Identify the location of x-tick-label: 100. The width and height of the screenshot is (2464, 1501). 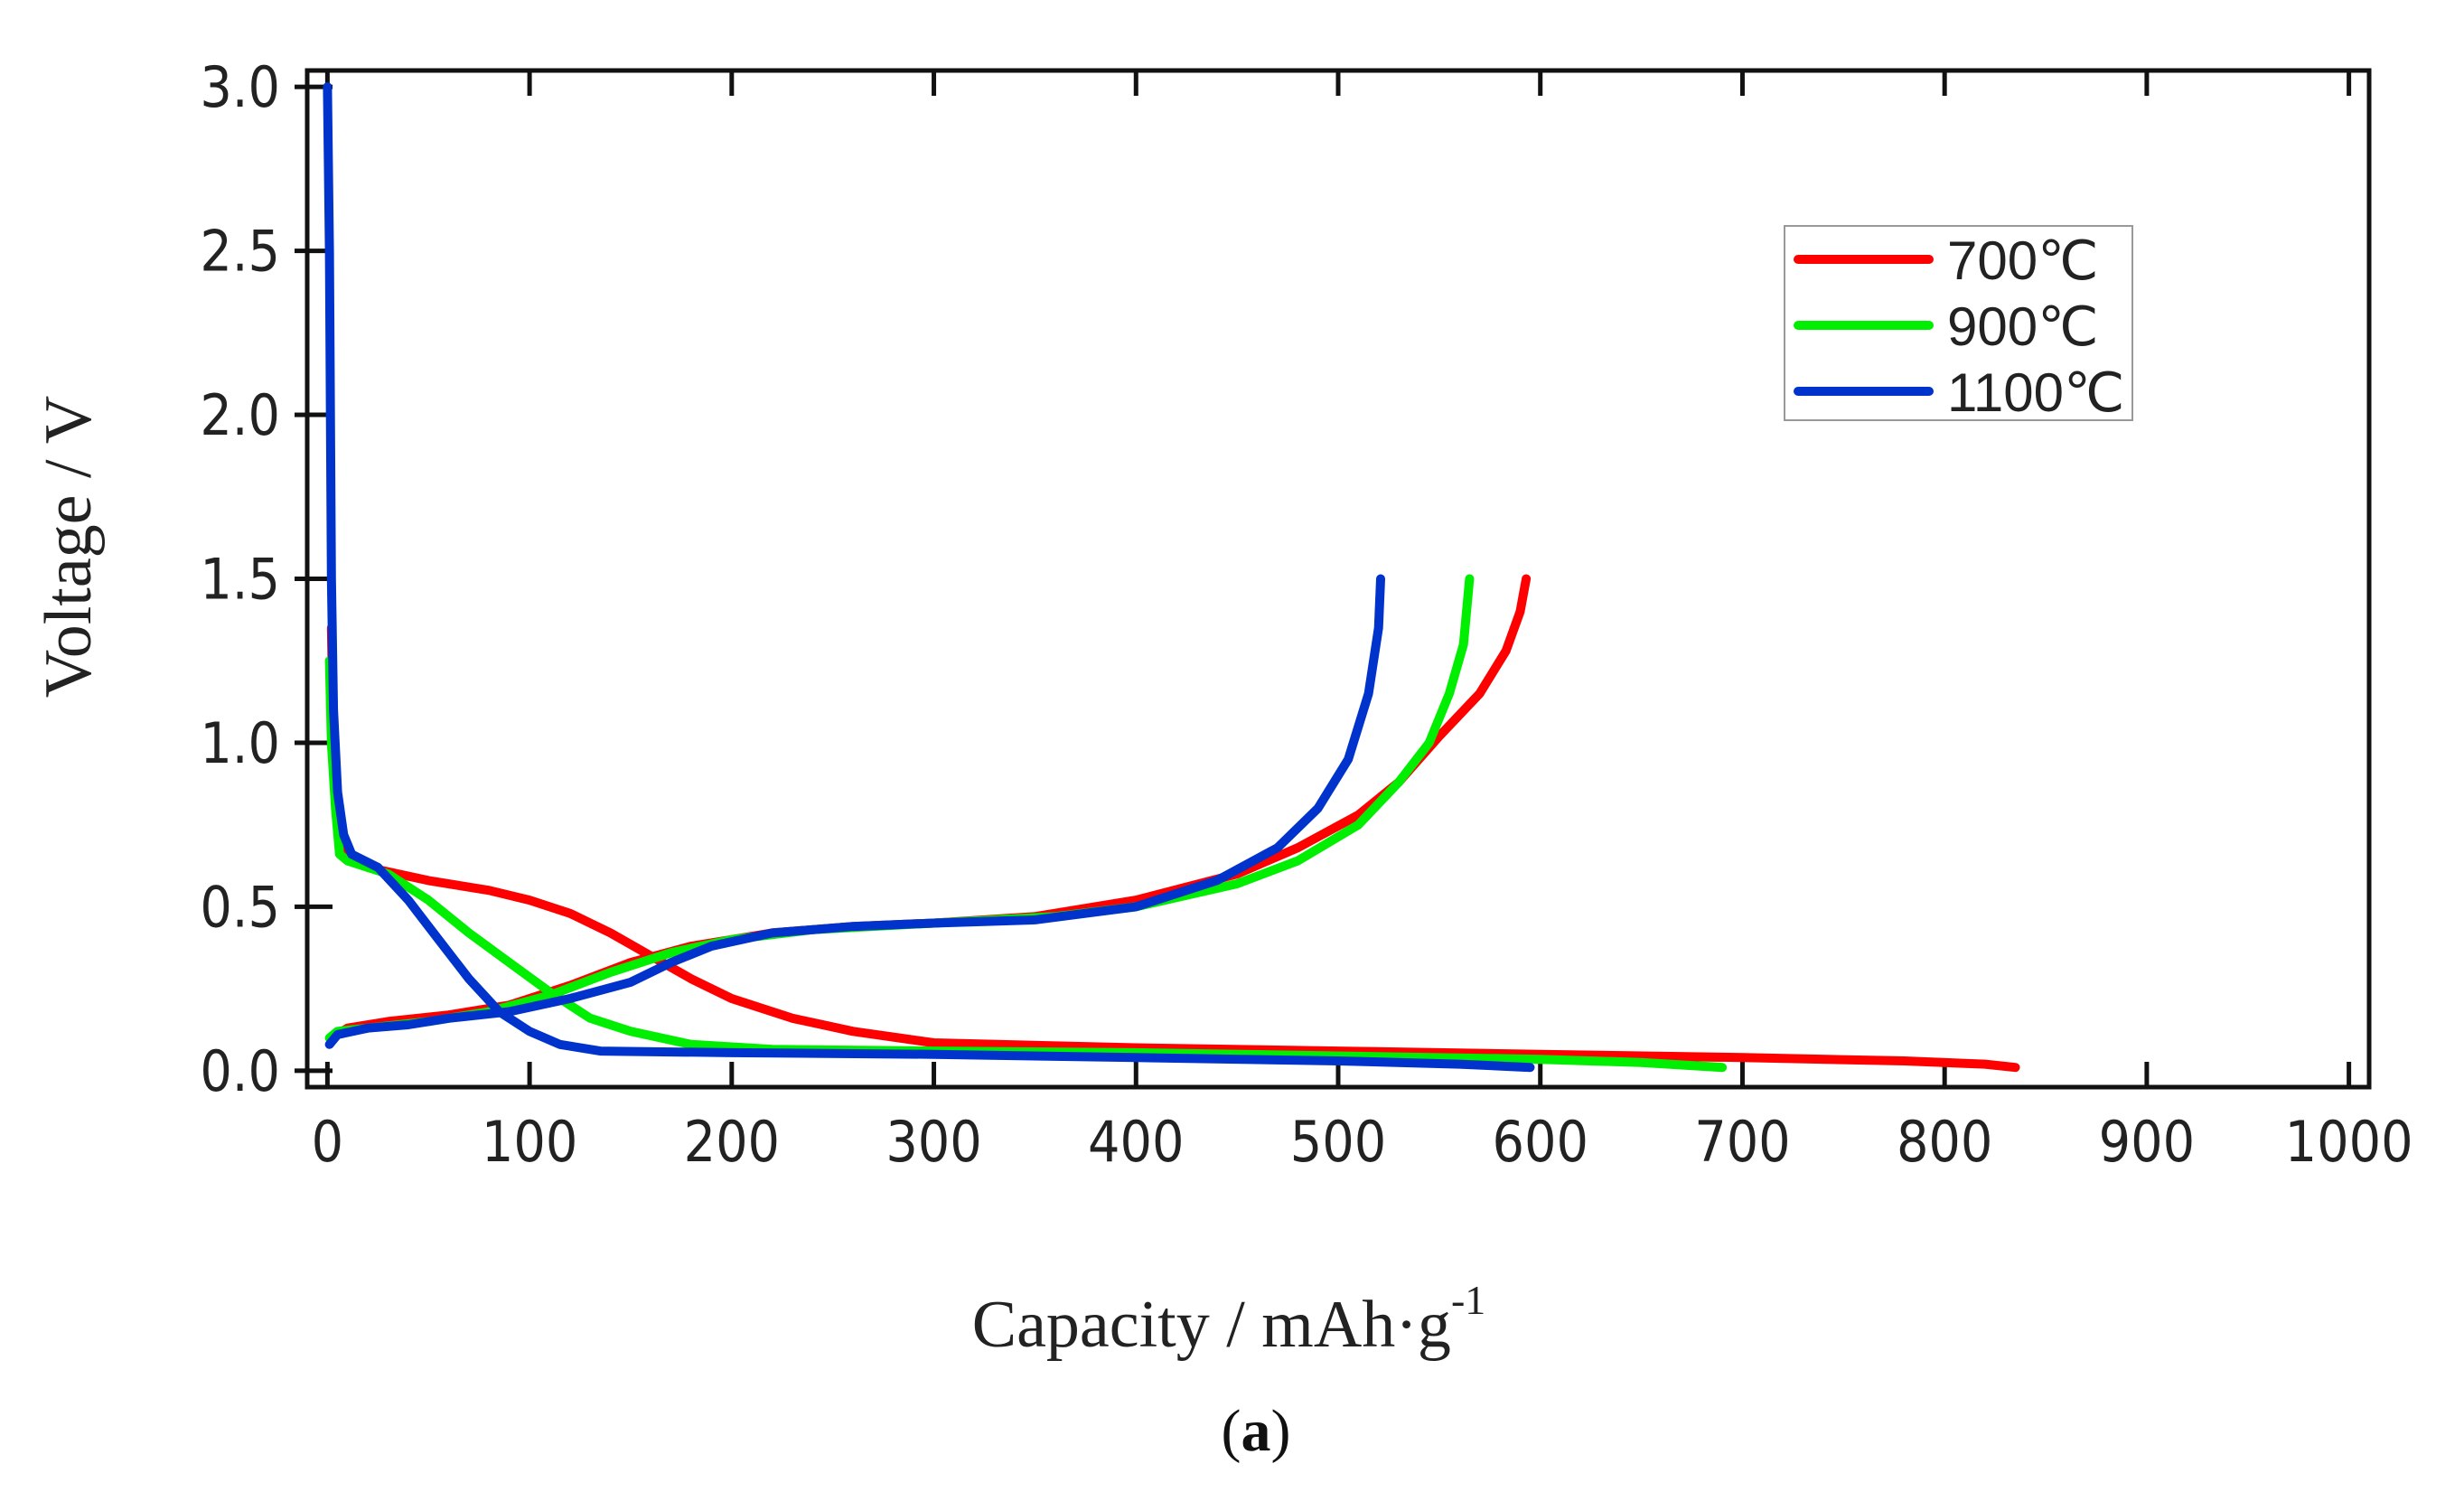
(529, 1142).